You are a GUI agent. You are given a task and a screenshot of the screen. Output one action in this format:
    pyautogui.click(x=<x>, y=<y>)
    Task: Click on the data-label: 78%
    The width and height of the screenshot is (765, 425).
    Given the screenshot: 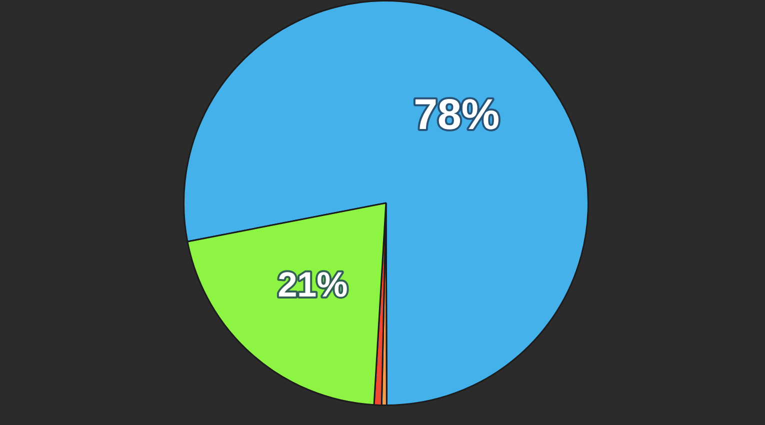 What is the action you would take?
    pyautogui.click(x=457, y=114)
    